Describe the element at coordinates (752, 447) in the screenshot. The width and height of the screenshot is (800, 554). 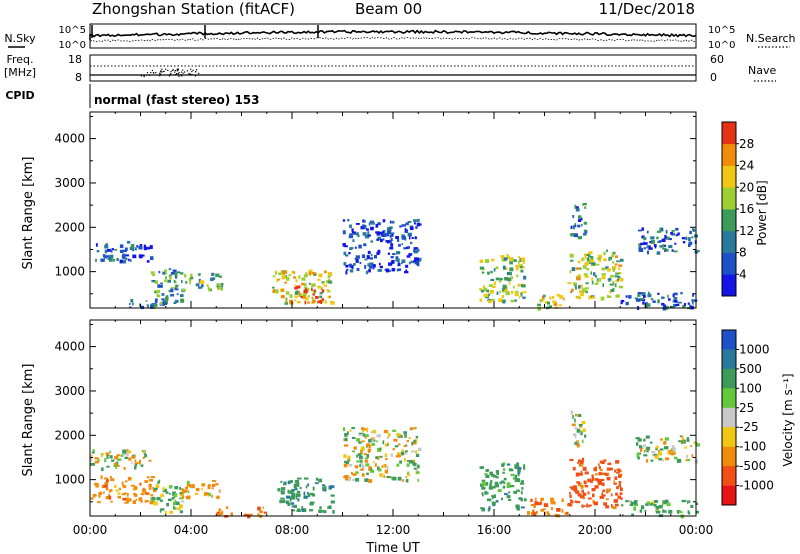
I see `colorbar-tick-label: -100` at that location.